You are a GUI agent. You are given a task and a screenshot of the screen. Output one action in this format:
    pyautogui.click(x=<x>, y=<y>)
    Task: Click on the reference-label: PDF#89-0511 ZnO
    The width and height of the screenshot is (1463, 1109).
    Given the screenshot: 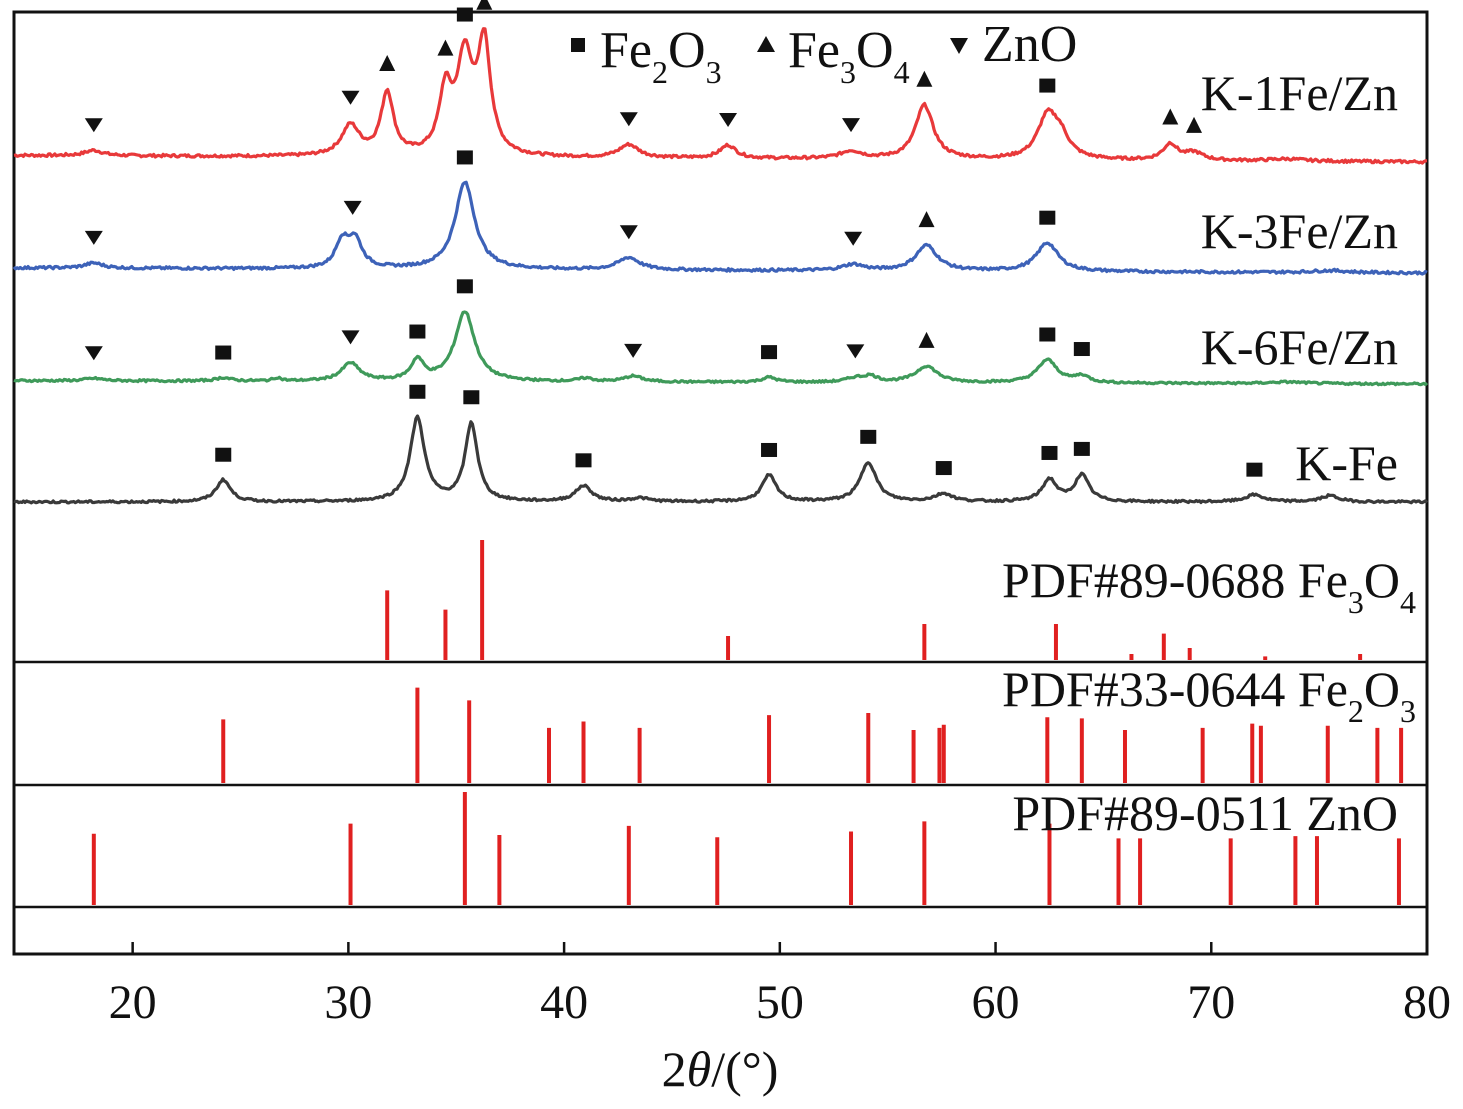 What is the action you would take?
    pyautogui.click(x=1205, y=813)
    